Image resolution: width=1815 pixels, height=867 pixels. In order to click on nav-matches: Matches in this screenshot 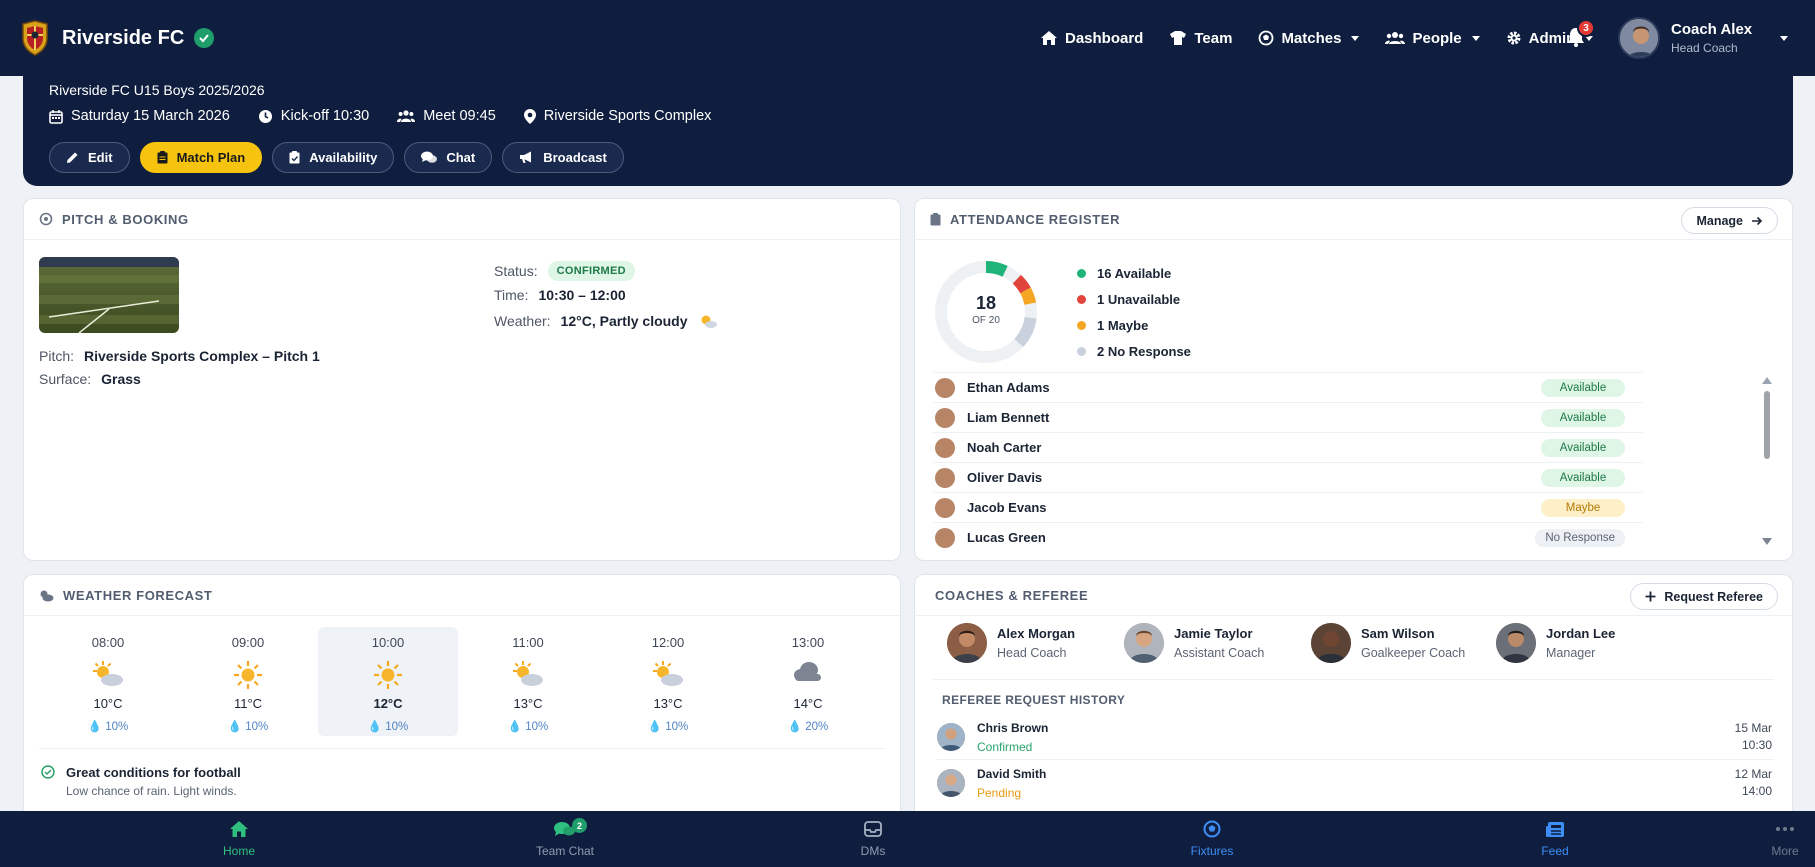, I will do `click(1309, 38)`.